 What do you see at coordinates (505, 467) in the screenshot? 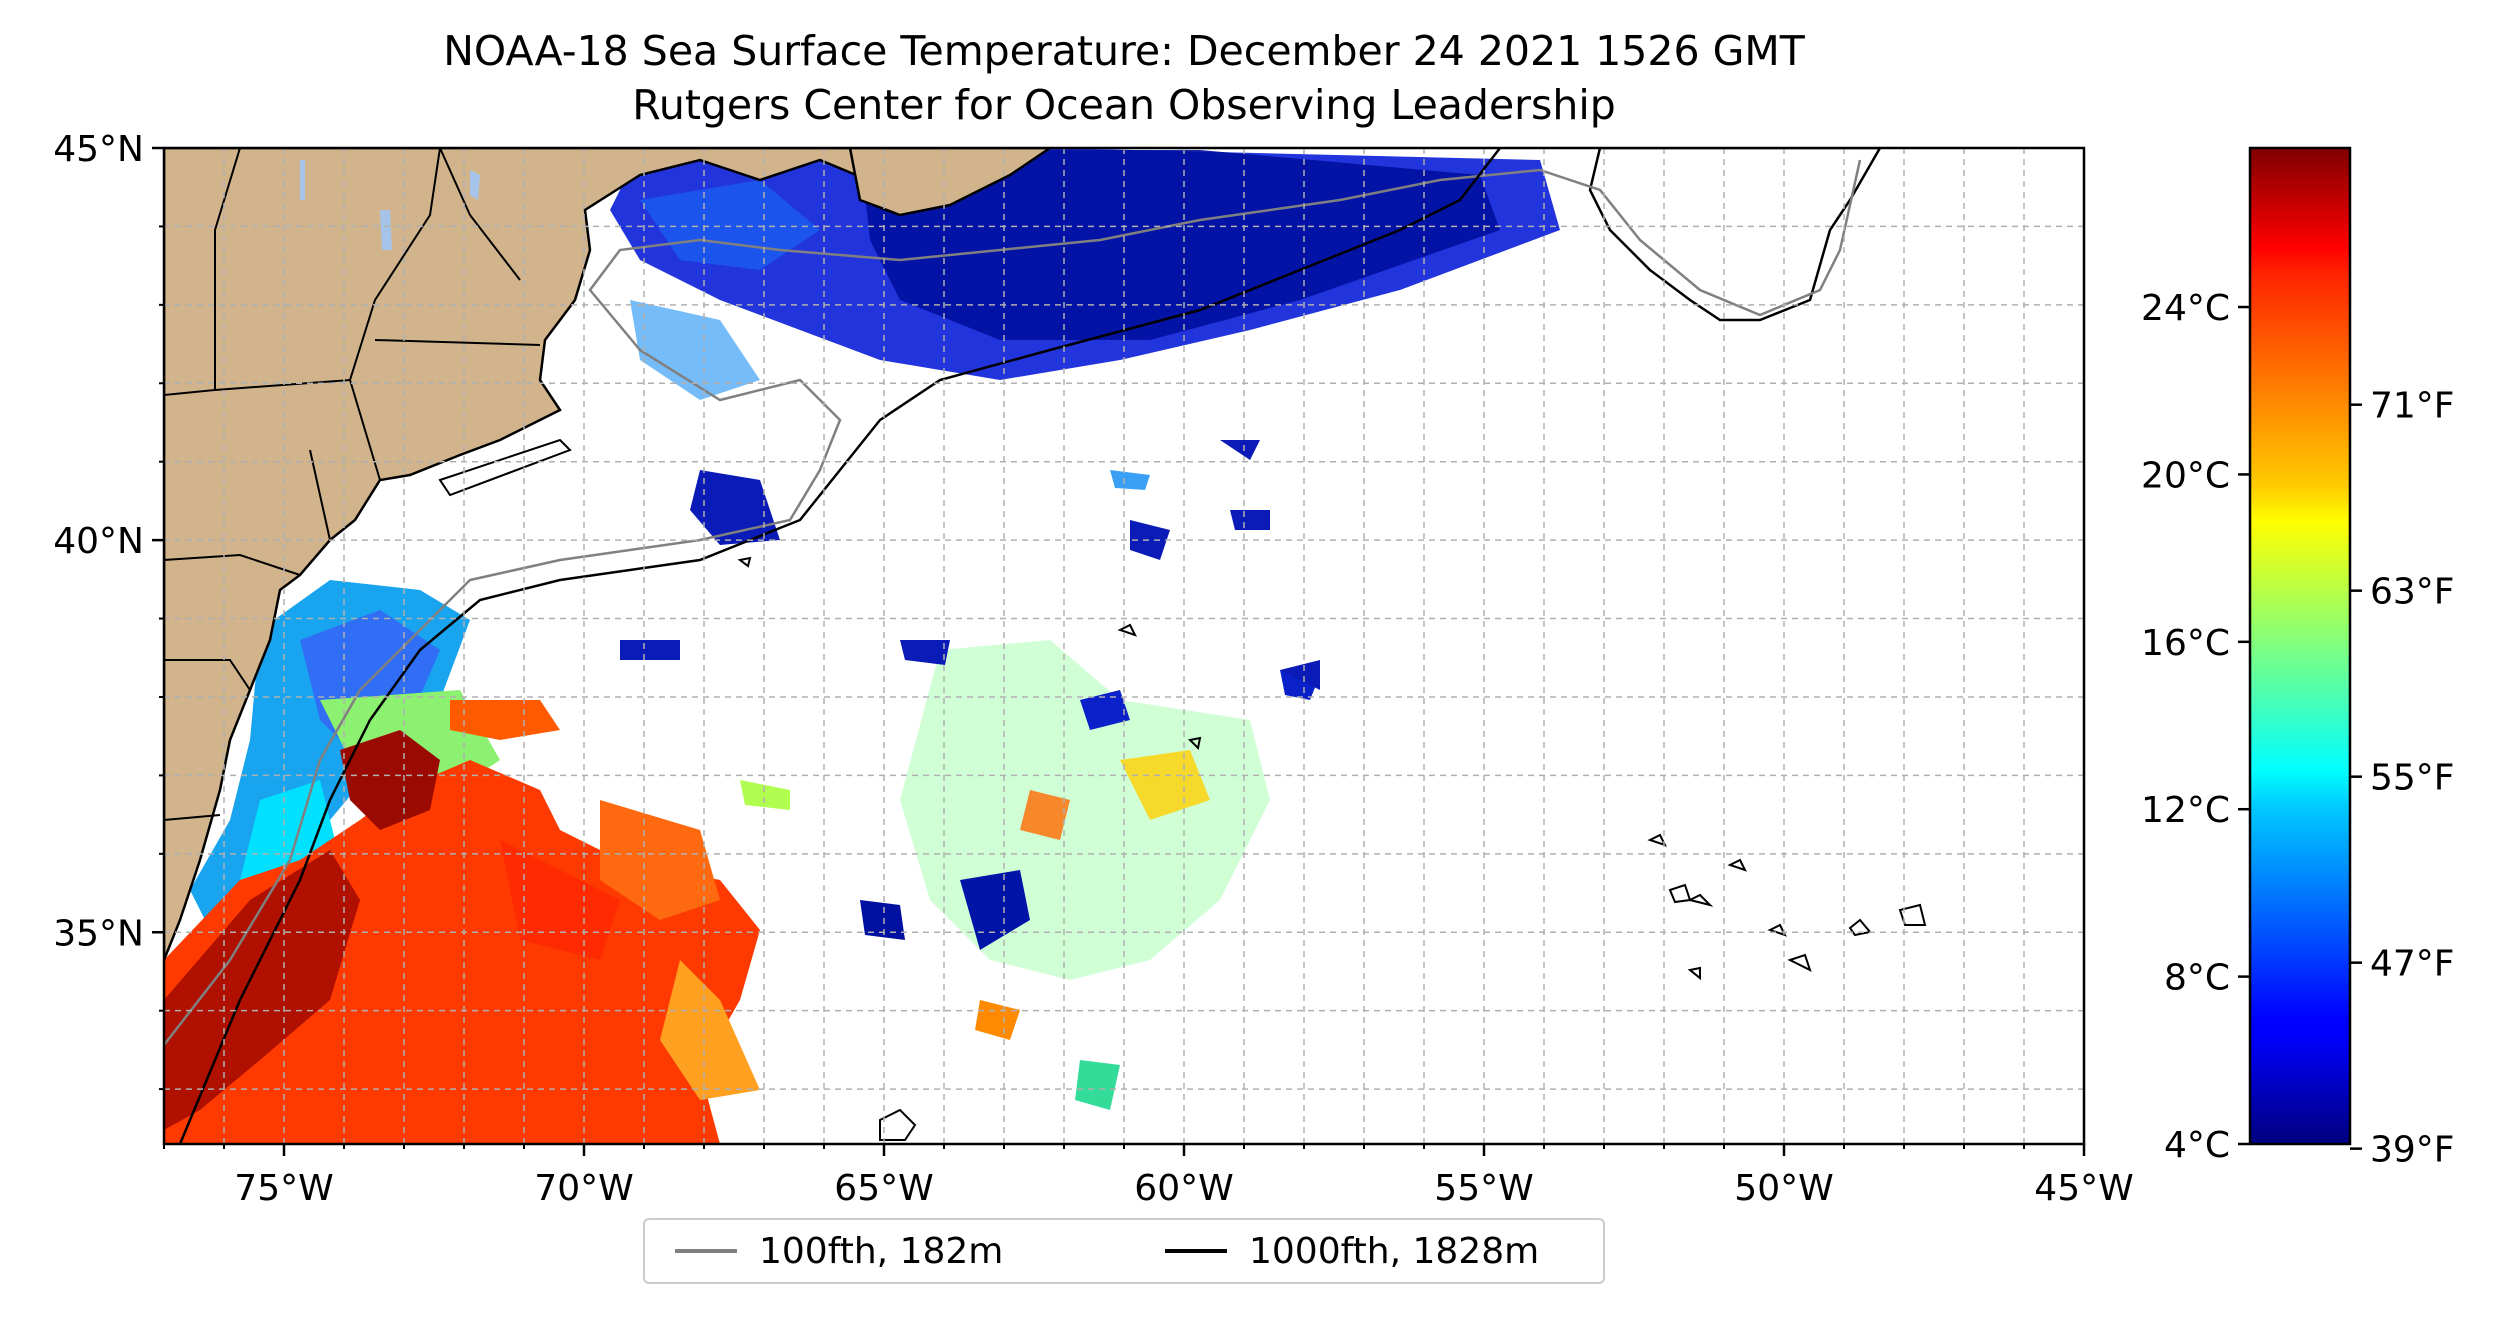
I see `long-island` at bounding box center [505, 467].